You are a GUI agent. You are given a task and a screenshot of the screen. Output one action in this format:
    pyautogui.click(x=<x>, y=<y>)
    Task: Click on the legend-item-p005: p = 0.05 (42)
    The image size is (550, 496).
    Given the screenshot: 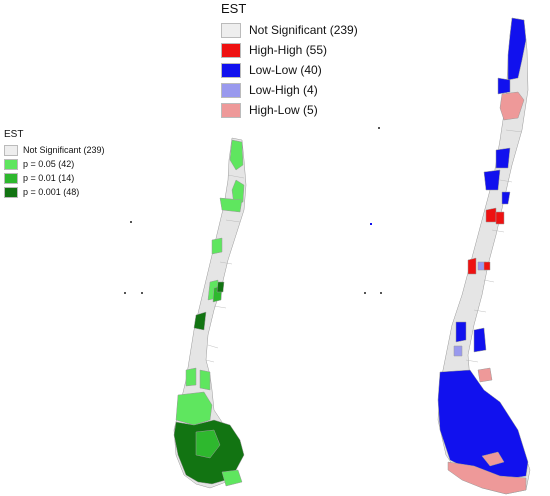 What is the action you would take?
    pyautogui.click(x=54, y=164)
    